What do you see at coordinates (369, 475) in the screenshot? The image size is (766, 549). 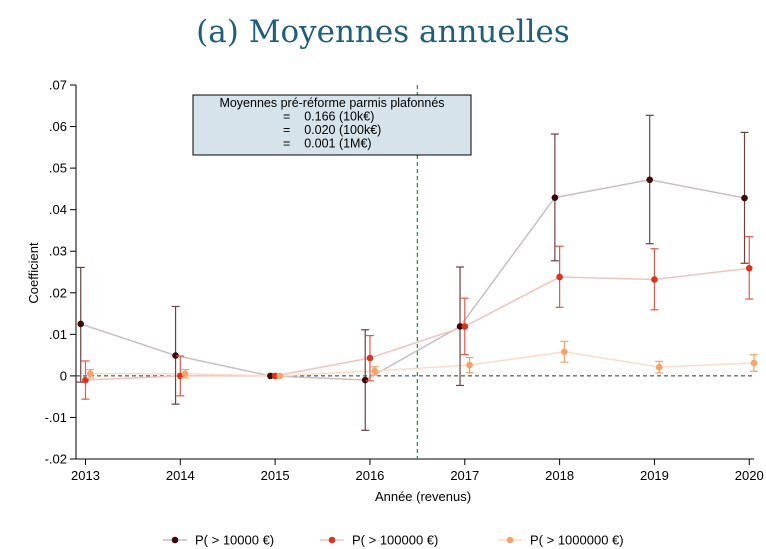 I see `x-tick-label: 2016` at bounding box center [369, 475].